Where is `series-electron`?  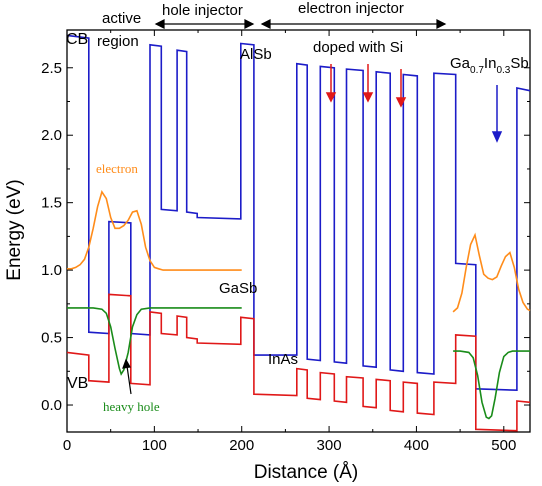
series-electron is located at coordinates (154, 230).